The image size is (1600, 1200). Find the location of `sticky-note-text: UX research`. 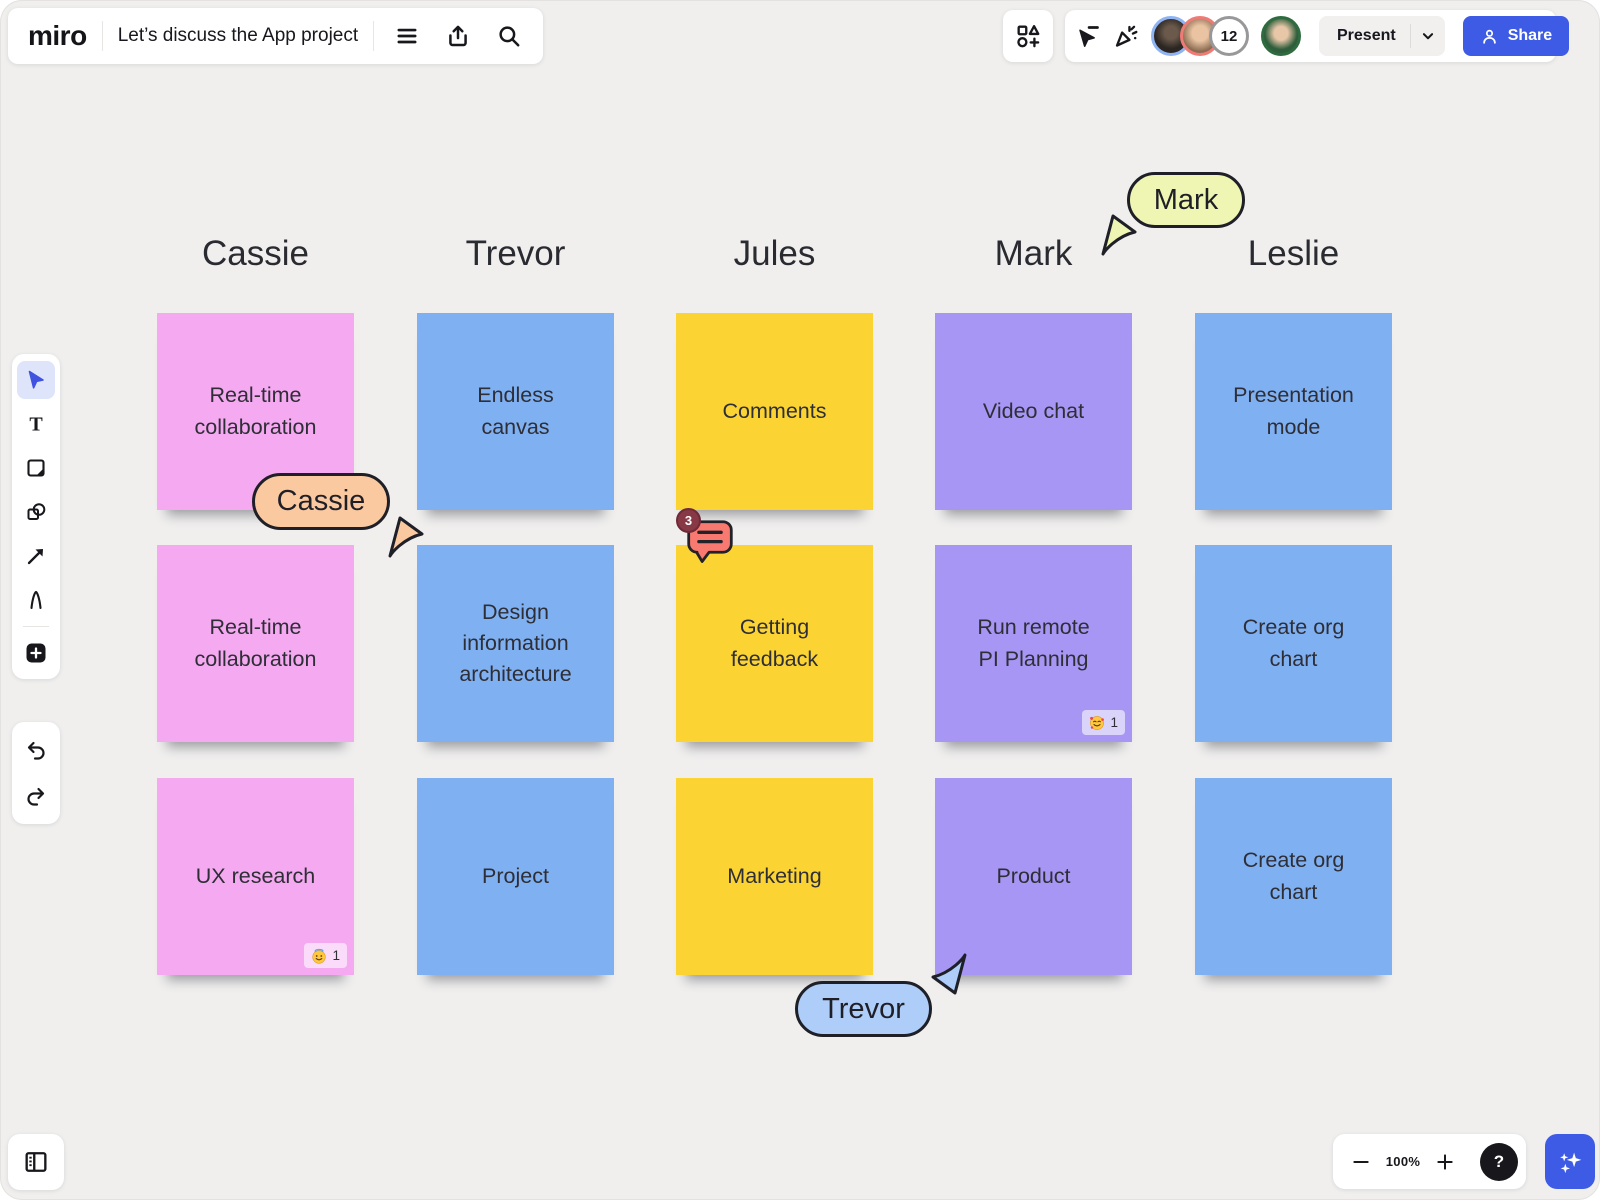

sticky-note-text: UX research is located at coordinates (255, 875).